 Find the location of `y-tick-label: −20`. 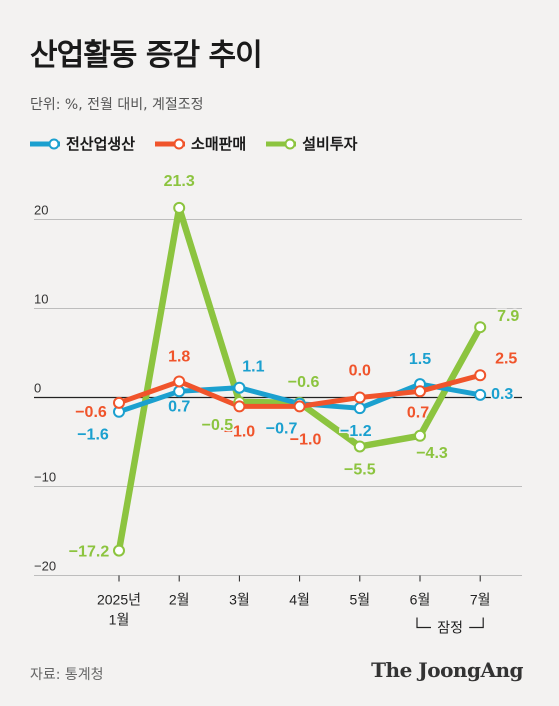

y-tick-label: −20 is located at coordinates (45, 566).